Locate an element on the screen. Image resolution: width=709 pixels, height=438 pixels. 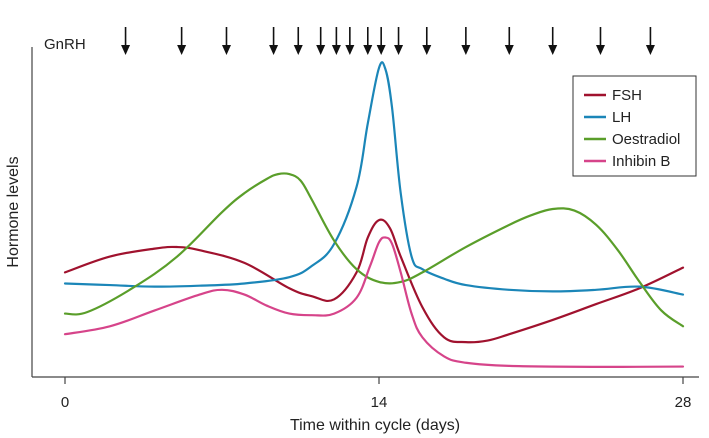
legend-item-lh: LH is located at coordinates (607, 117).